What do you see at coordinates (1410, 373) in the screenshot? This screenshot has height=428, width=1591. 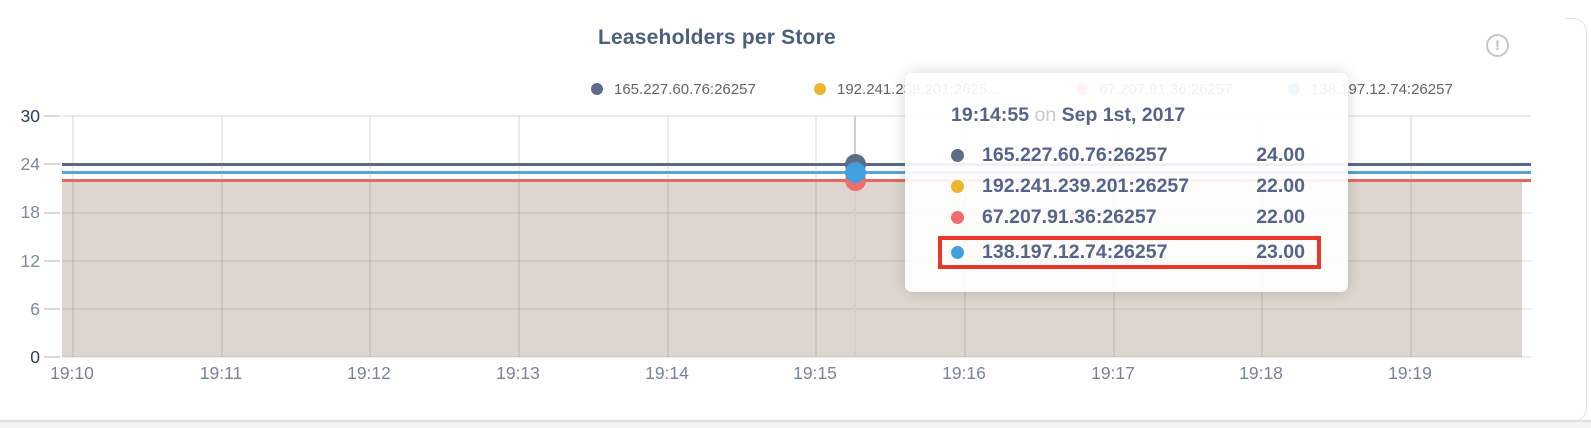 I see `x-axis-label: 19:19` at bounding box center [1410, 373].